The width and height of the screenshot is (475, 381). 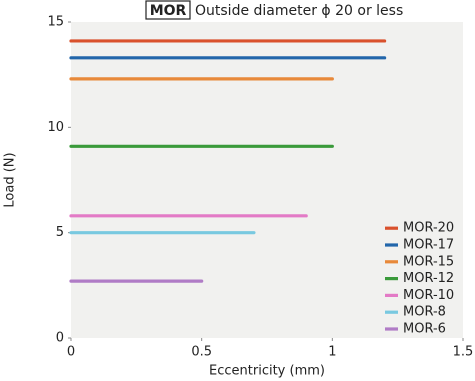 I want to click on x-tick-label: 1, so click(x=332, y=352).